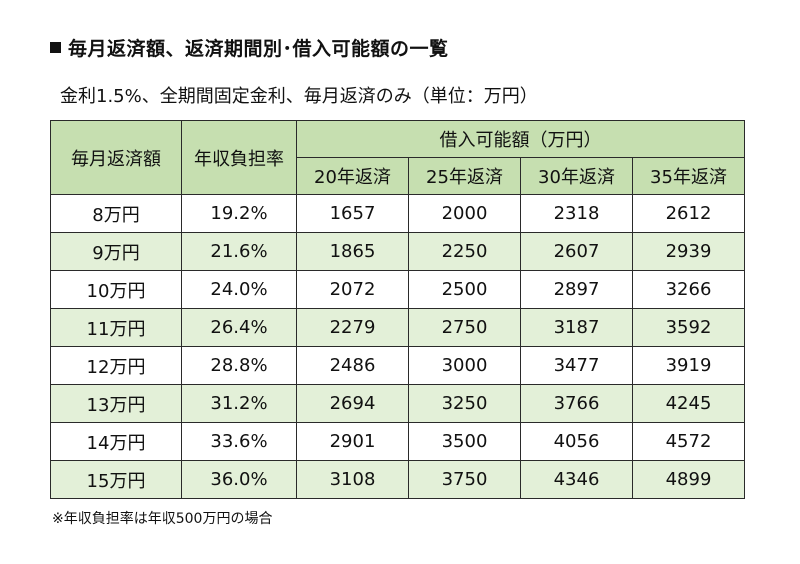 Image resolution: width=800 pixels, height=564 pixels. I want to click on footnote: ※年収負担率は年収500万円の場合, so click(162, 519).